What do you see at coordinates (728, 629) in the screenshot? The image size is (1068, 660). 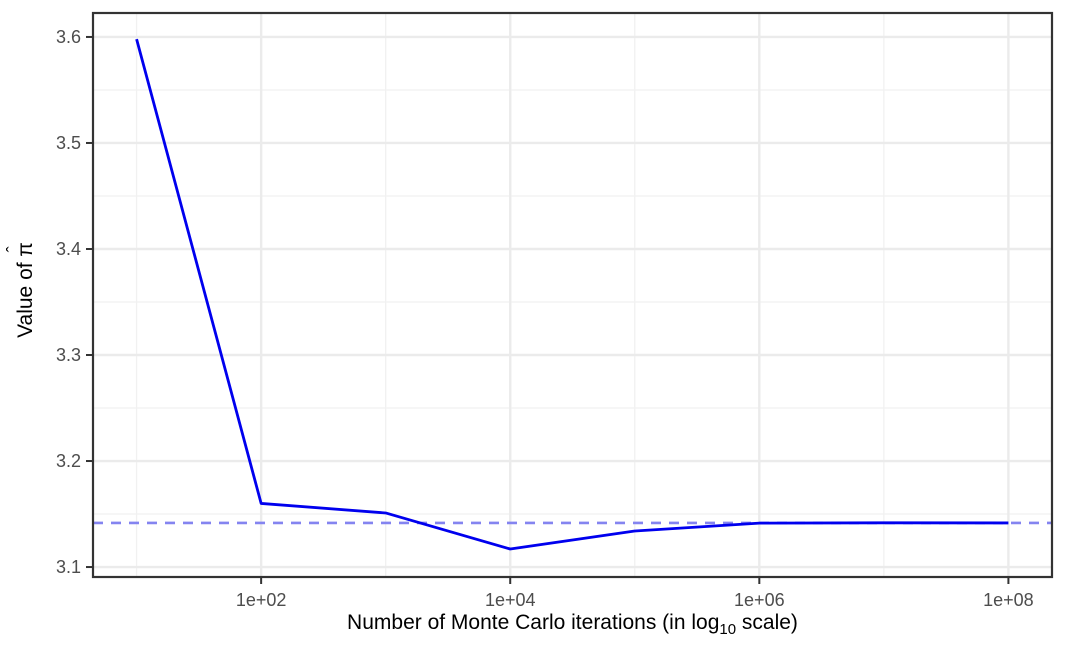 I see `x-axis-title-subscript: 10` at bounding box center [728, 629].